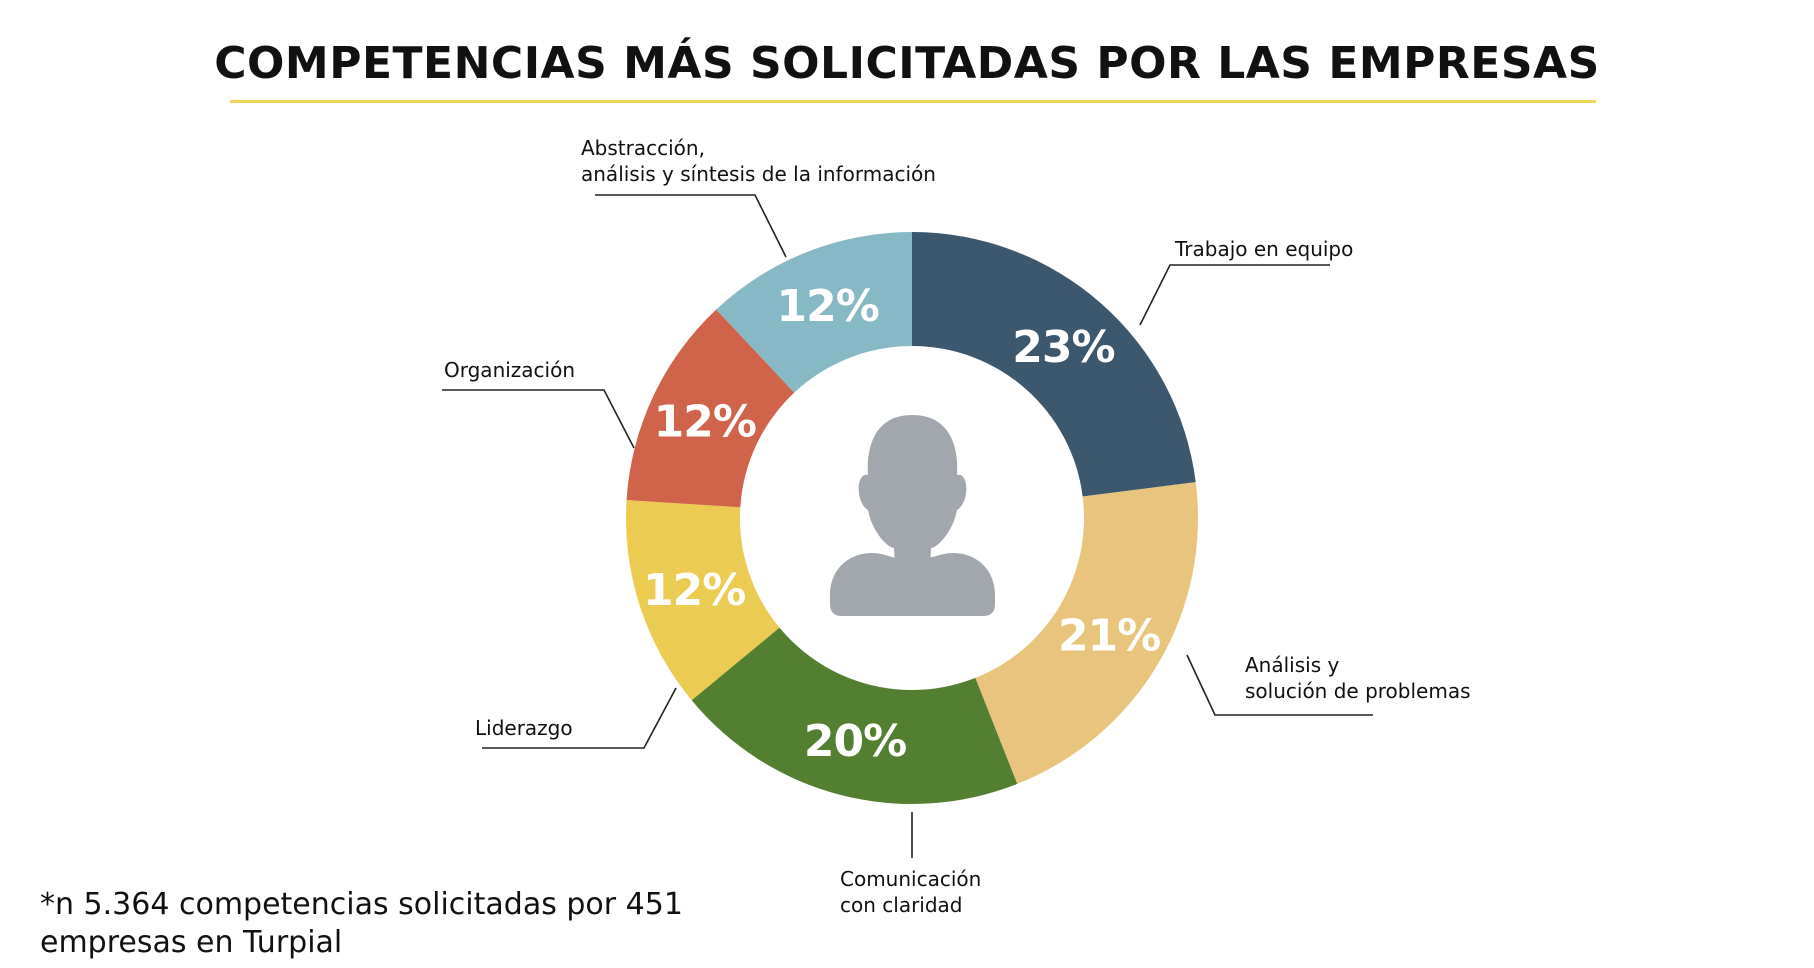 The image size is (1814, 968). I want to click on person-avatar-icon, so click(912, 515).